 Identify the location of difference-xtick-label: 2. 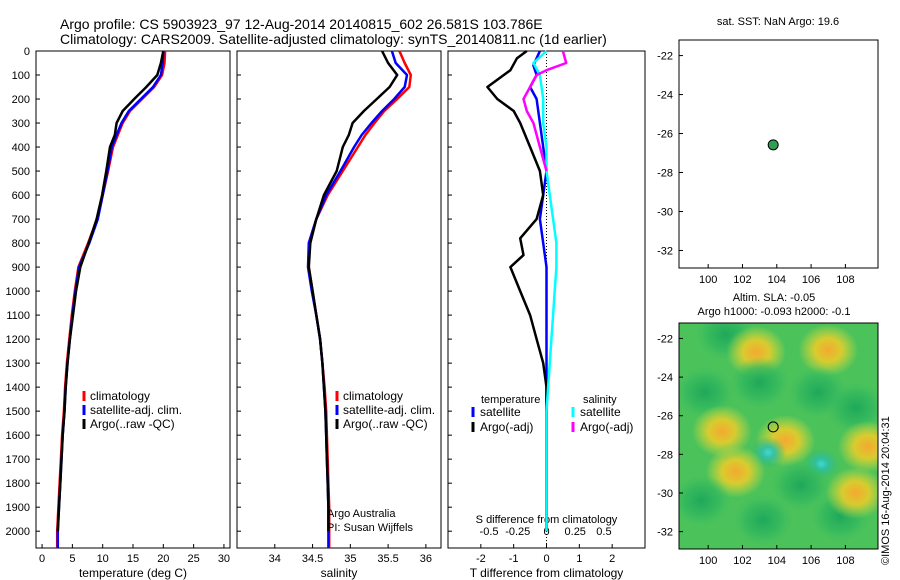
(612, 559).